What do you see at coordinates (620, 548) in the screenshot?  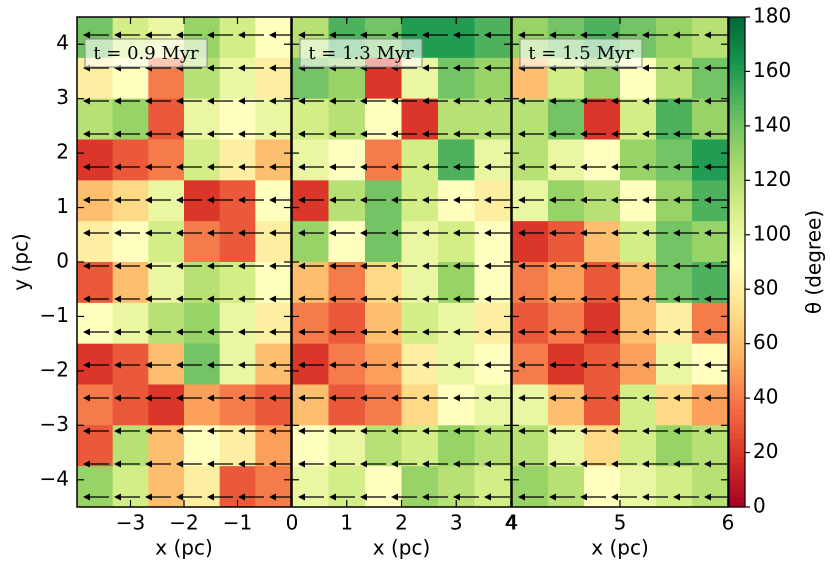 I see `x-axis-label: x (pc)` at bounding box center [620, 548].